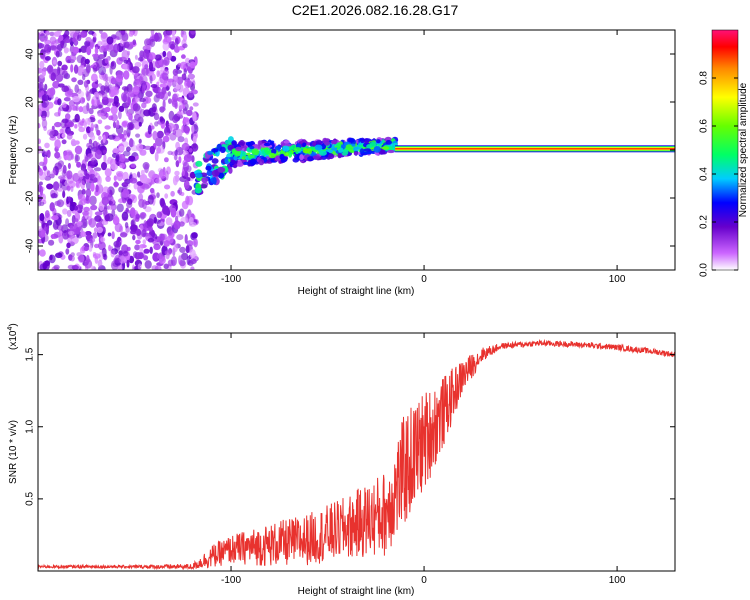  I want to click on heatmap-ytick-label: 20, so click(30, 102).